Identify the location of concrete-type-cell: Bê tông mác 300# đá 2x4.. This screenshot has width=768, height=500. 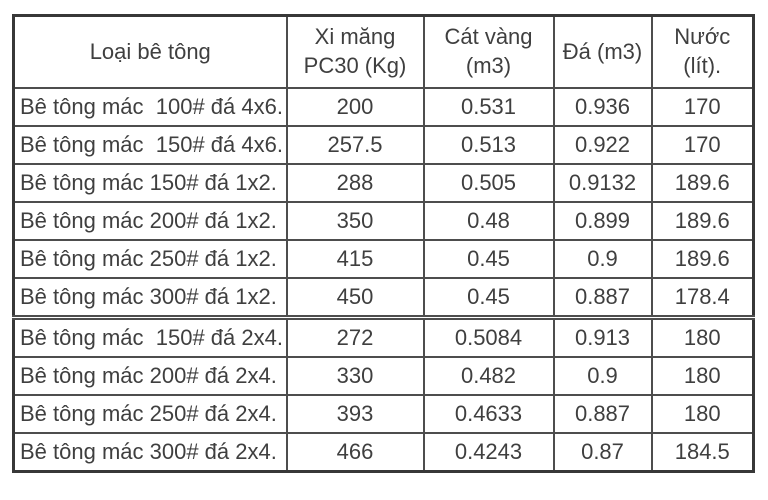
(150, 452).